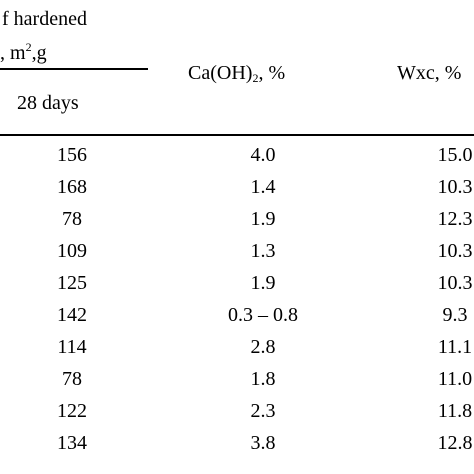  I want to click on cell-28-days: 156, so click(72, 155).